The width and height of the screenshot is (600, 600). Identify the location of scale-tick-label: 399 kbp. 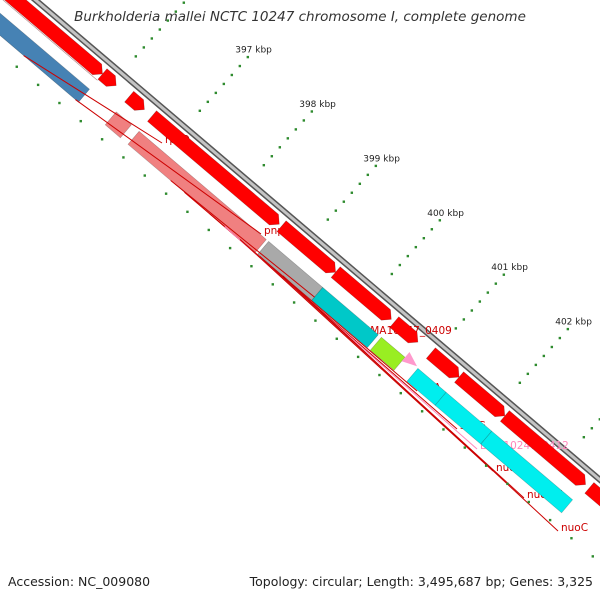
(381, 159).